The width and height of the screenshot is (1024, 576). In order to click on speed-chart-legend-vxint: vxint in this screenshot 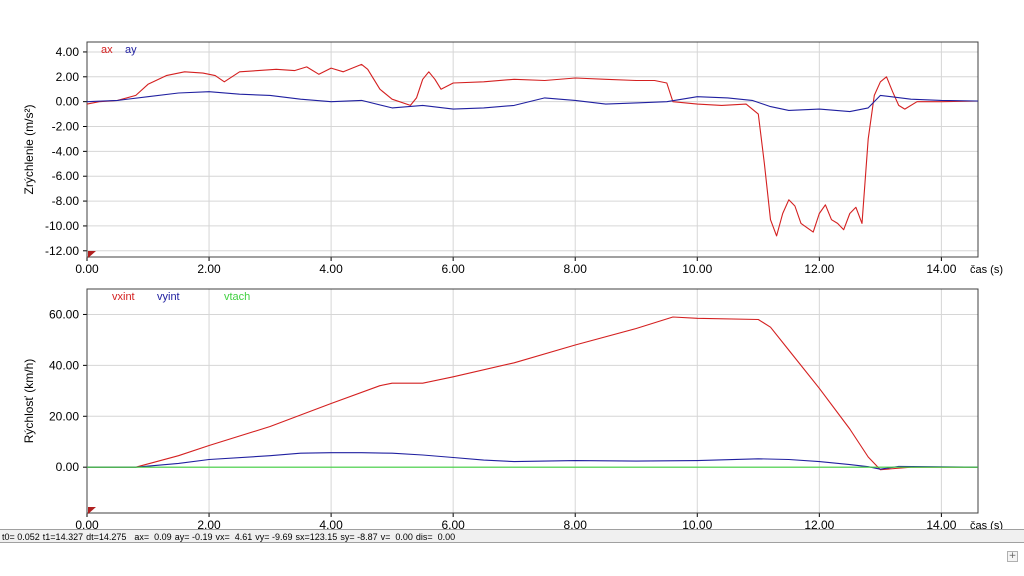, I will do `click(123, 297)`.